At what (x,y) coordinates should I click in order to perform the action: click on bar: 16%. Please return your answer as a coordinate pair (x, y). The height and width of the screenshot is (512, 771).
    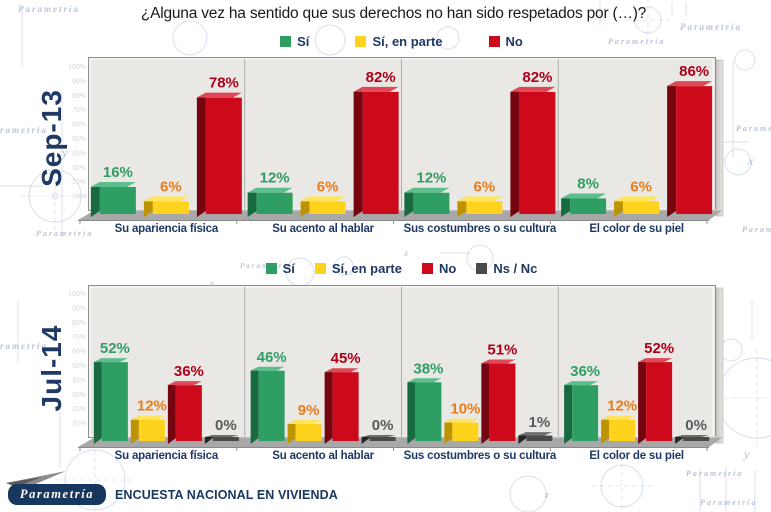
    Looking at the image, I should click on (113, 190).